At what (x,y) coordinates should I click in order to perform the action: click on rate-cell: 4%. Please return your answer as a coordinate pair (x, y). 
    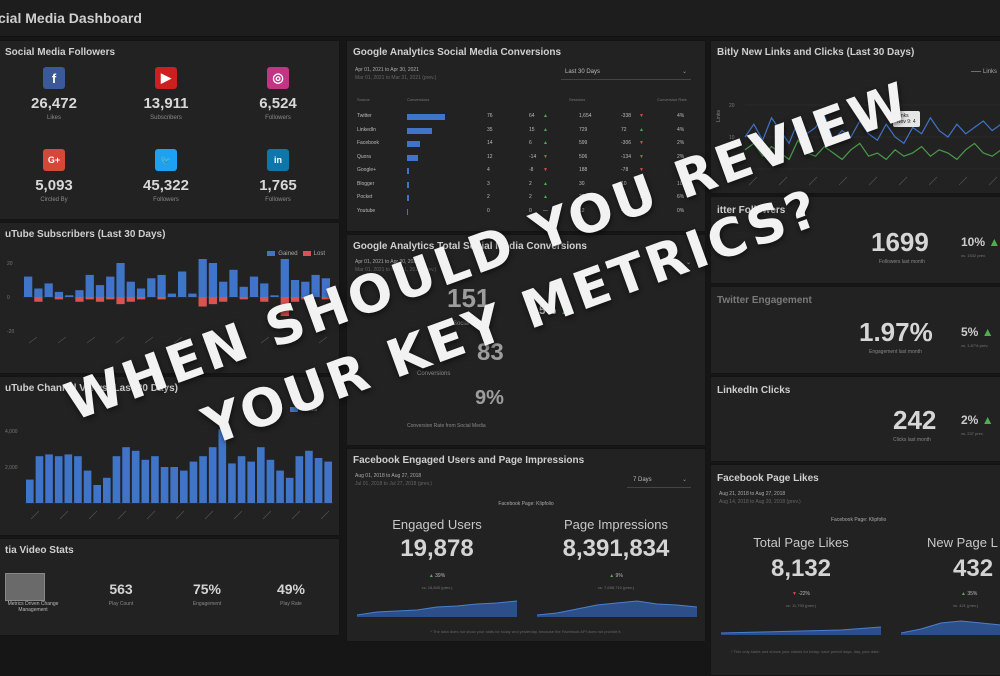
    Looking at the image, I should click on (681, 116).